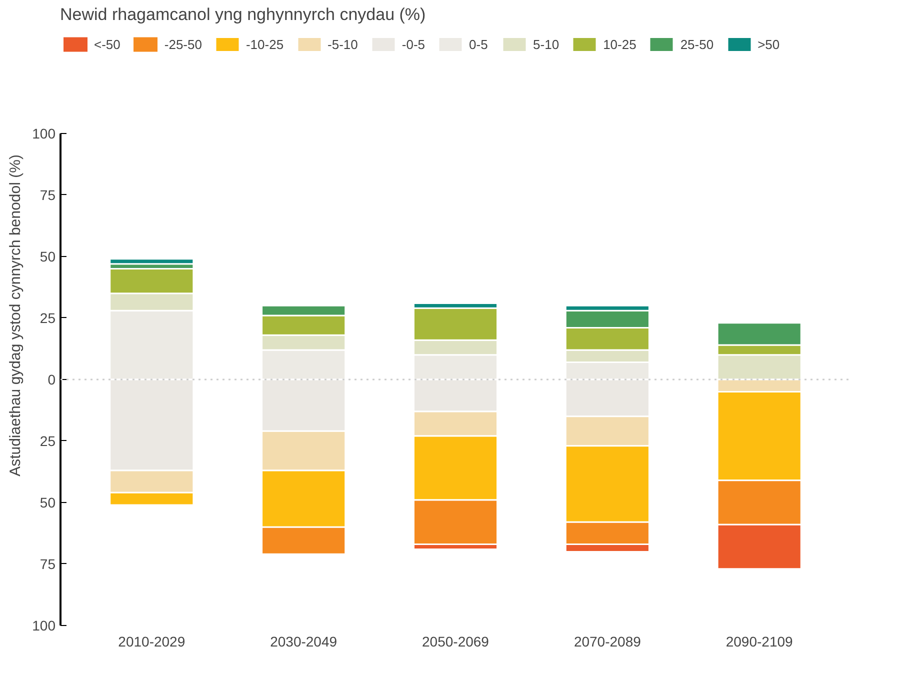 This screenshot has width=901, height=695. I want to click on x-tick-label: 2090-2109, so click(760, 642).